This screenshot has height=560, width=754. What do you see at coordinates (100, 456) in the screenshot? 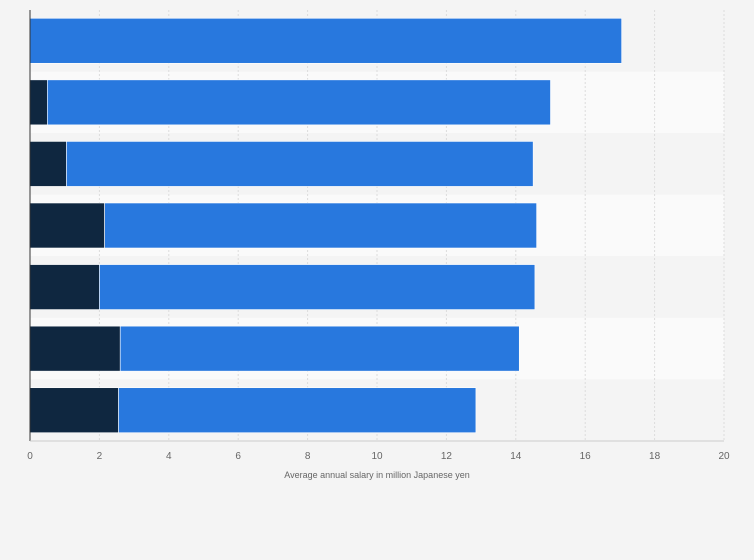
I see `x-tick-label: 2` at bounding box center [100, 456].